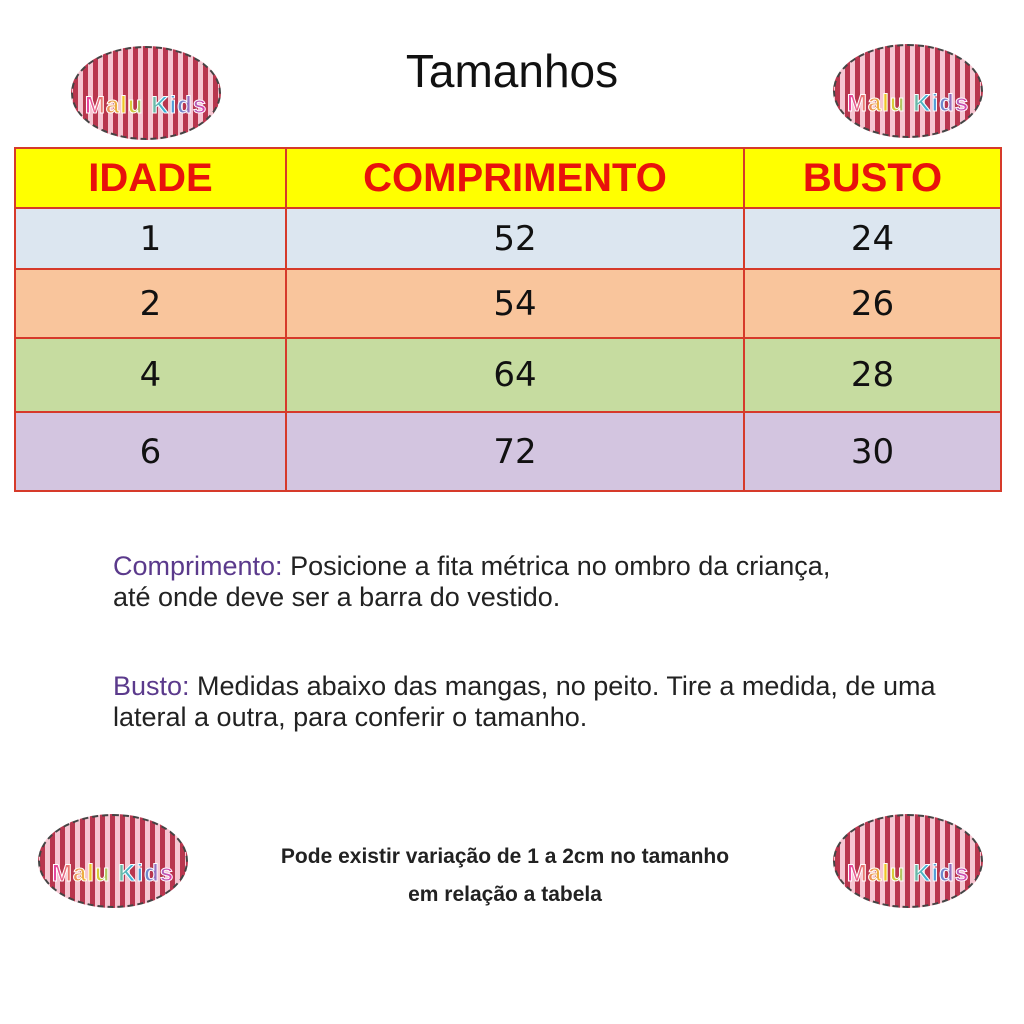 The height and width of the screenshot is (1024, 1024). I want to click on cell-idade: 1, so click(150, 238).